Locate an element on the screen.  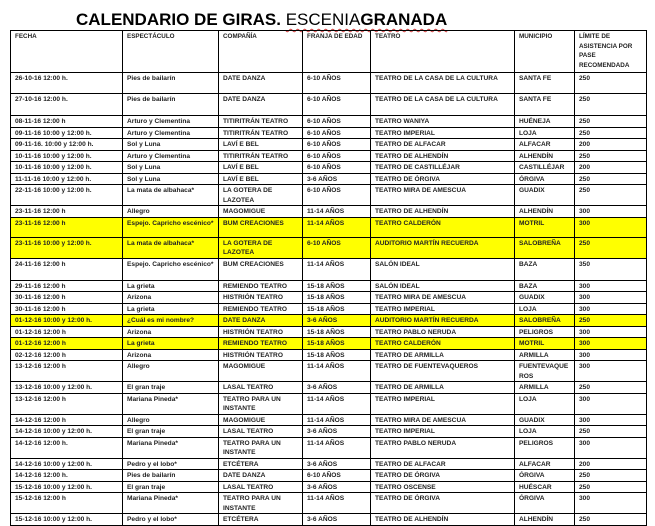
title-main: CALENDARIO DE GIRAS. is located at coordinates (178, 19).